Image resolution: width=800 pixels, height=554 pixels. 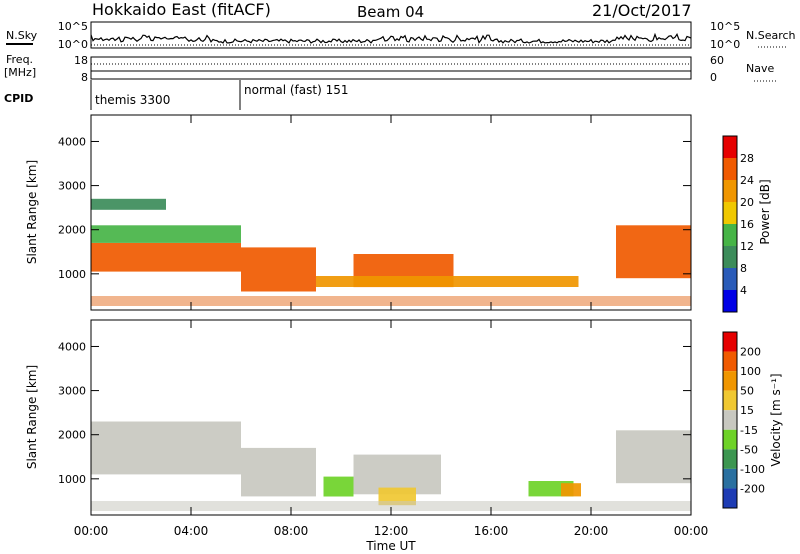 What do you see at coordinates (752, 469) in the screenshot?
I see `colorbar-tick-label: -100` at bounding box center [752, 469].